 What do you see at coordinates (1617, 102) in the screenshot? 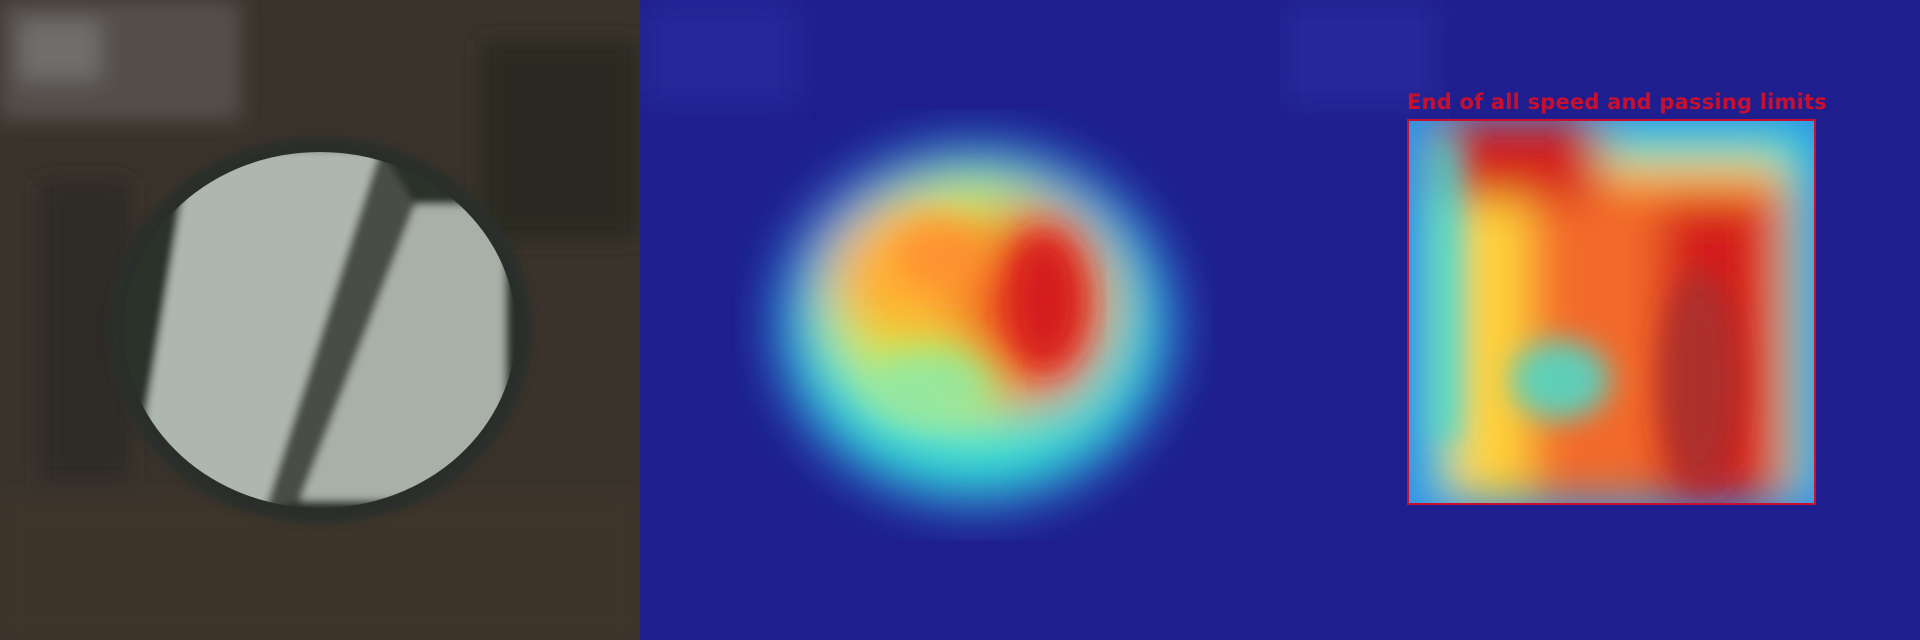
I see `detection-label: End of all speed and passing limits` at bounding box center [1617, 102].